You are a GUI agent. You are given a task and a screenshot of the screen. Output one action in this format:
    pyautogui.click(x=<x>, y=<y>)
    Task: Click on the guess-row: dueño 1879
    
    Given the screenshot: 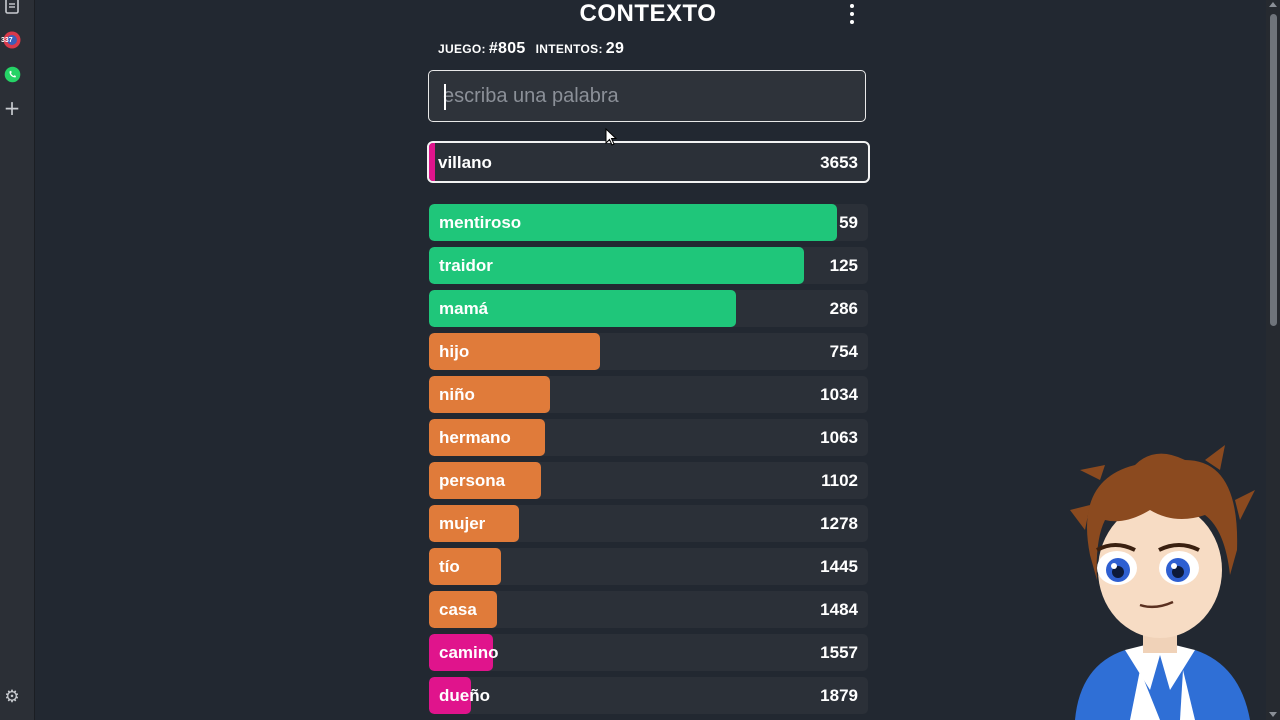 What is the action you would take?
    pyautogui.click(x=648, y=695)
    